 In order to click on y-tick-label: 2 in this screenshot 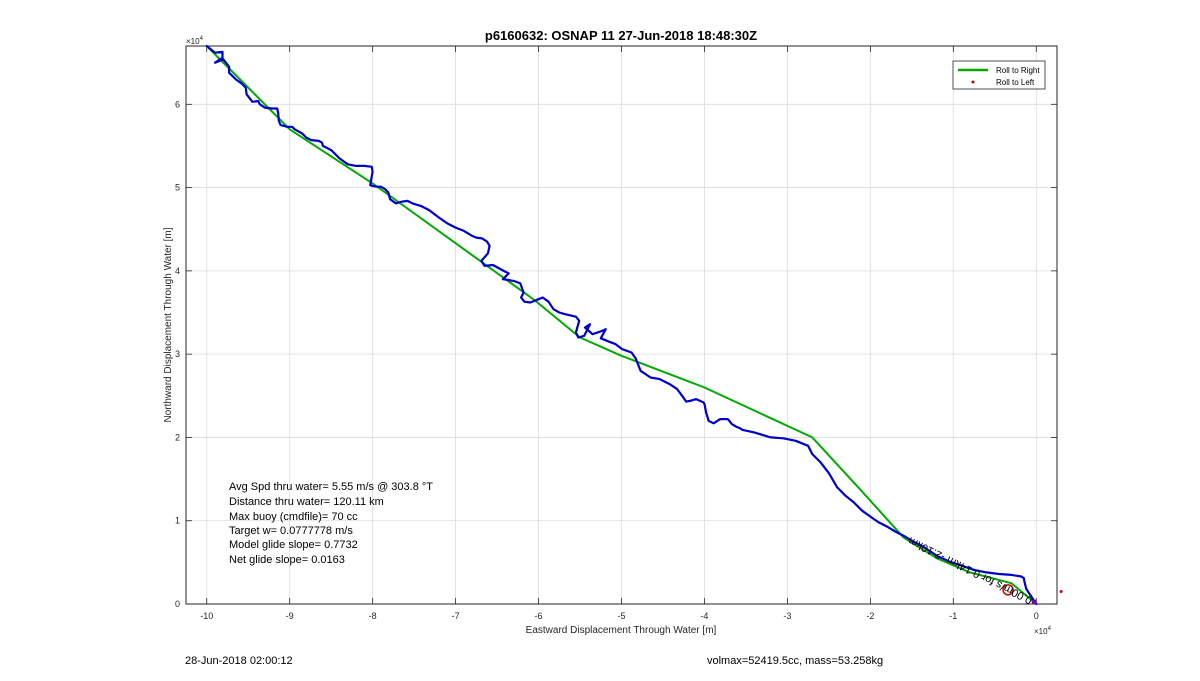, I will do `click(177, 437)`.